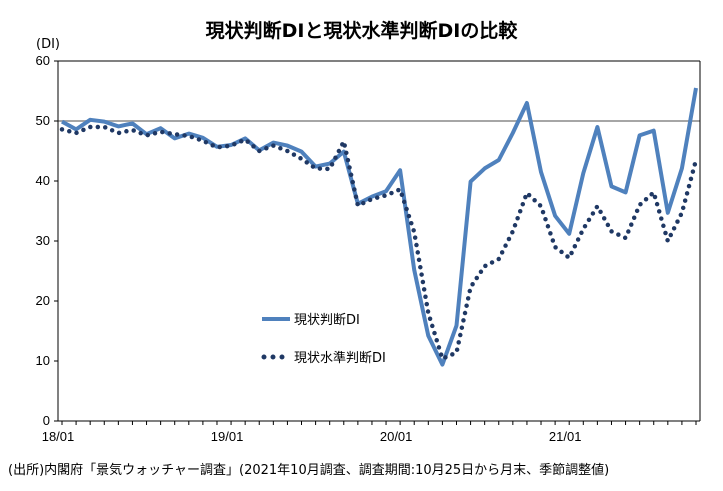  I want to click on y-tick-label: 0, so click(46, 420).